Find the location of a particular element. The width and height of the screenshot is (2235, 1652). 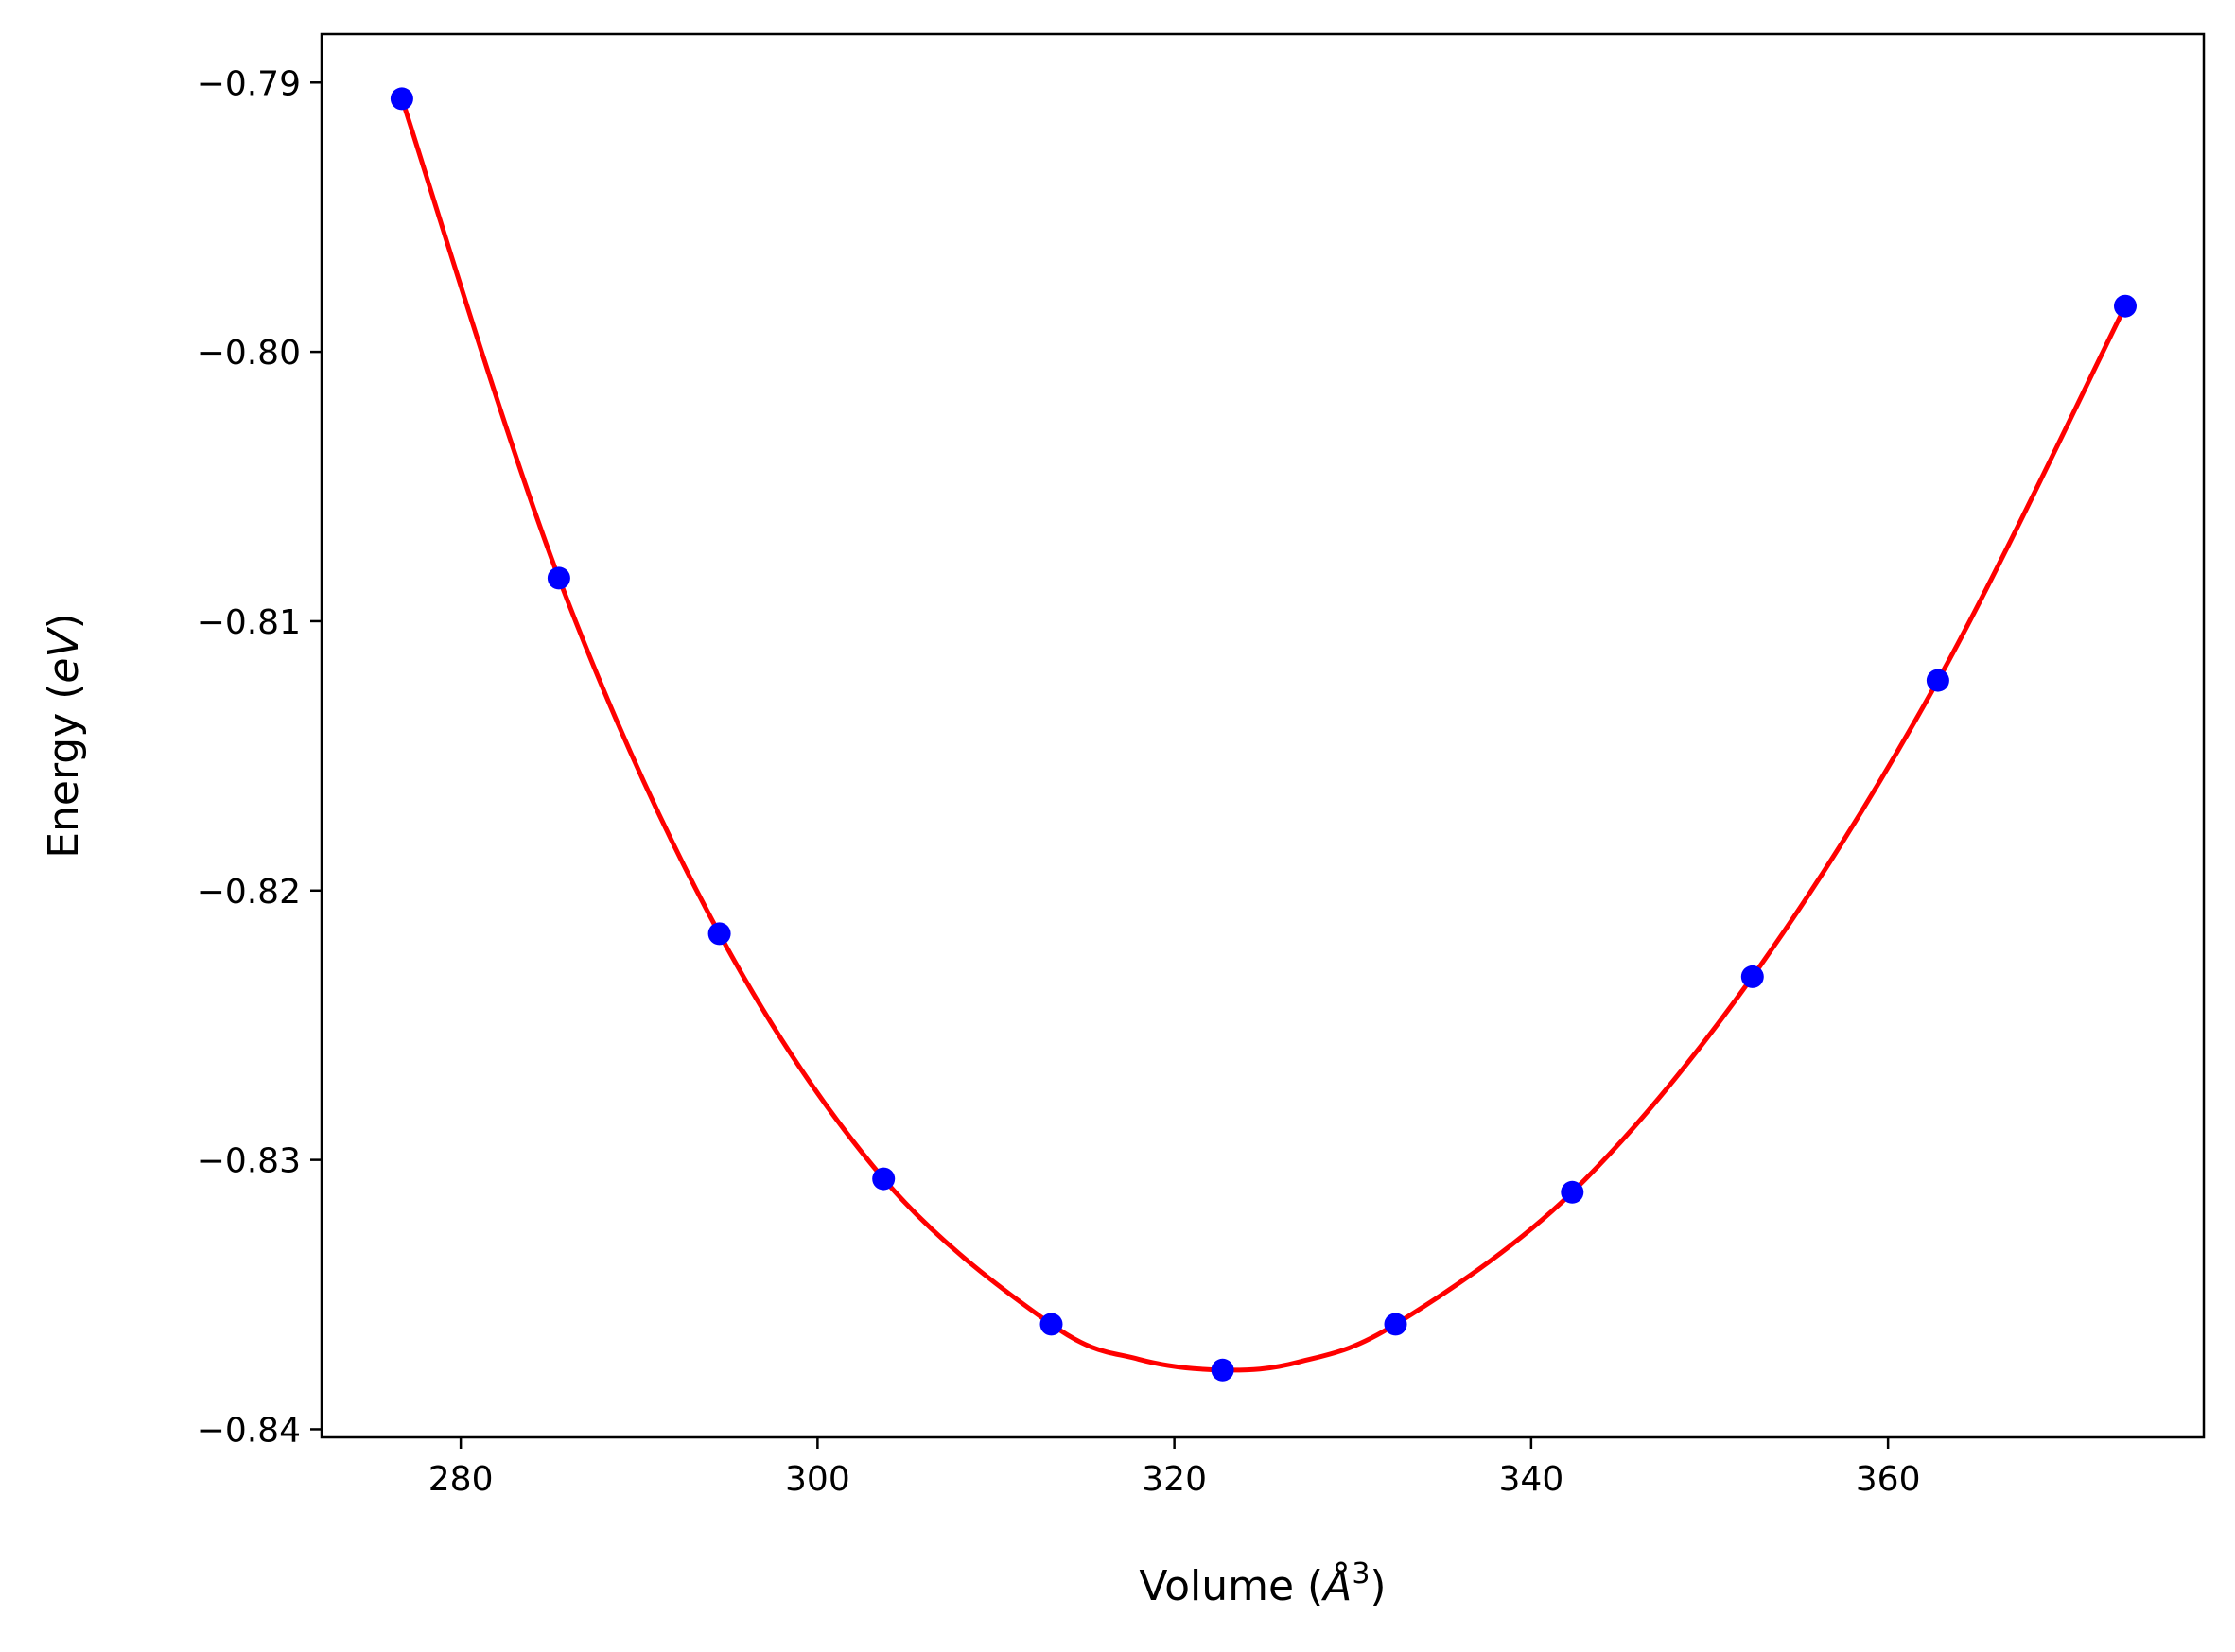

x-tick-label: 360 is located at coordinates (1888, 1479).